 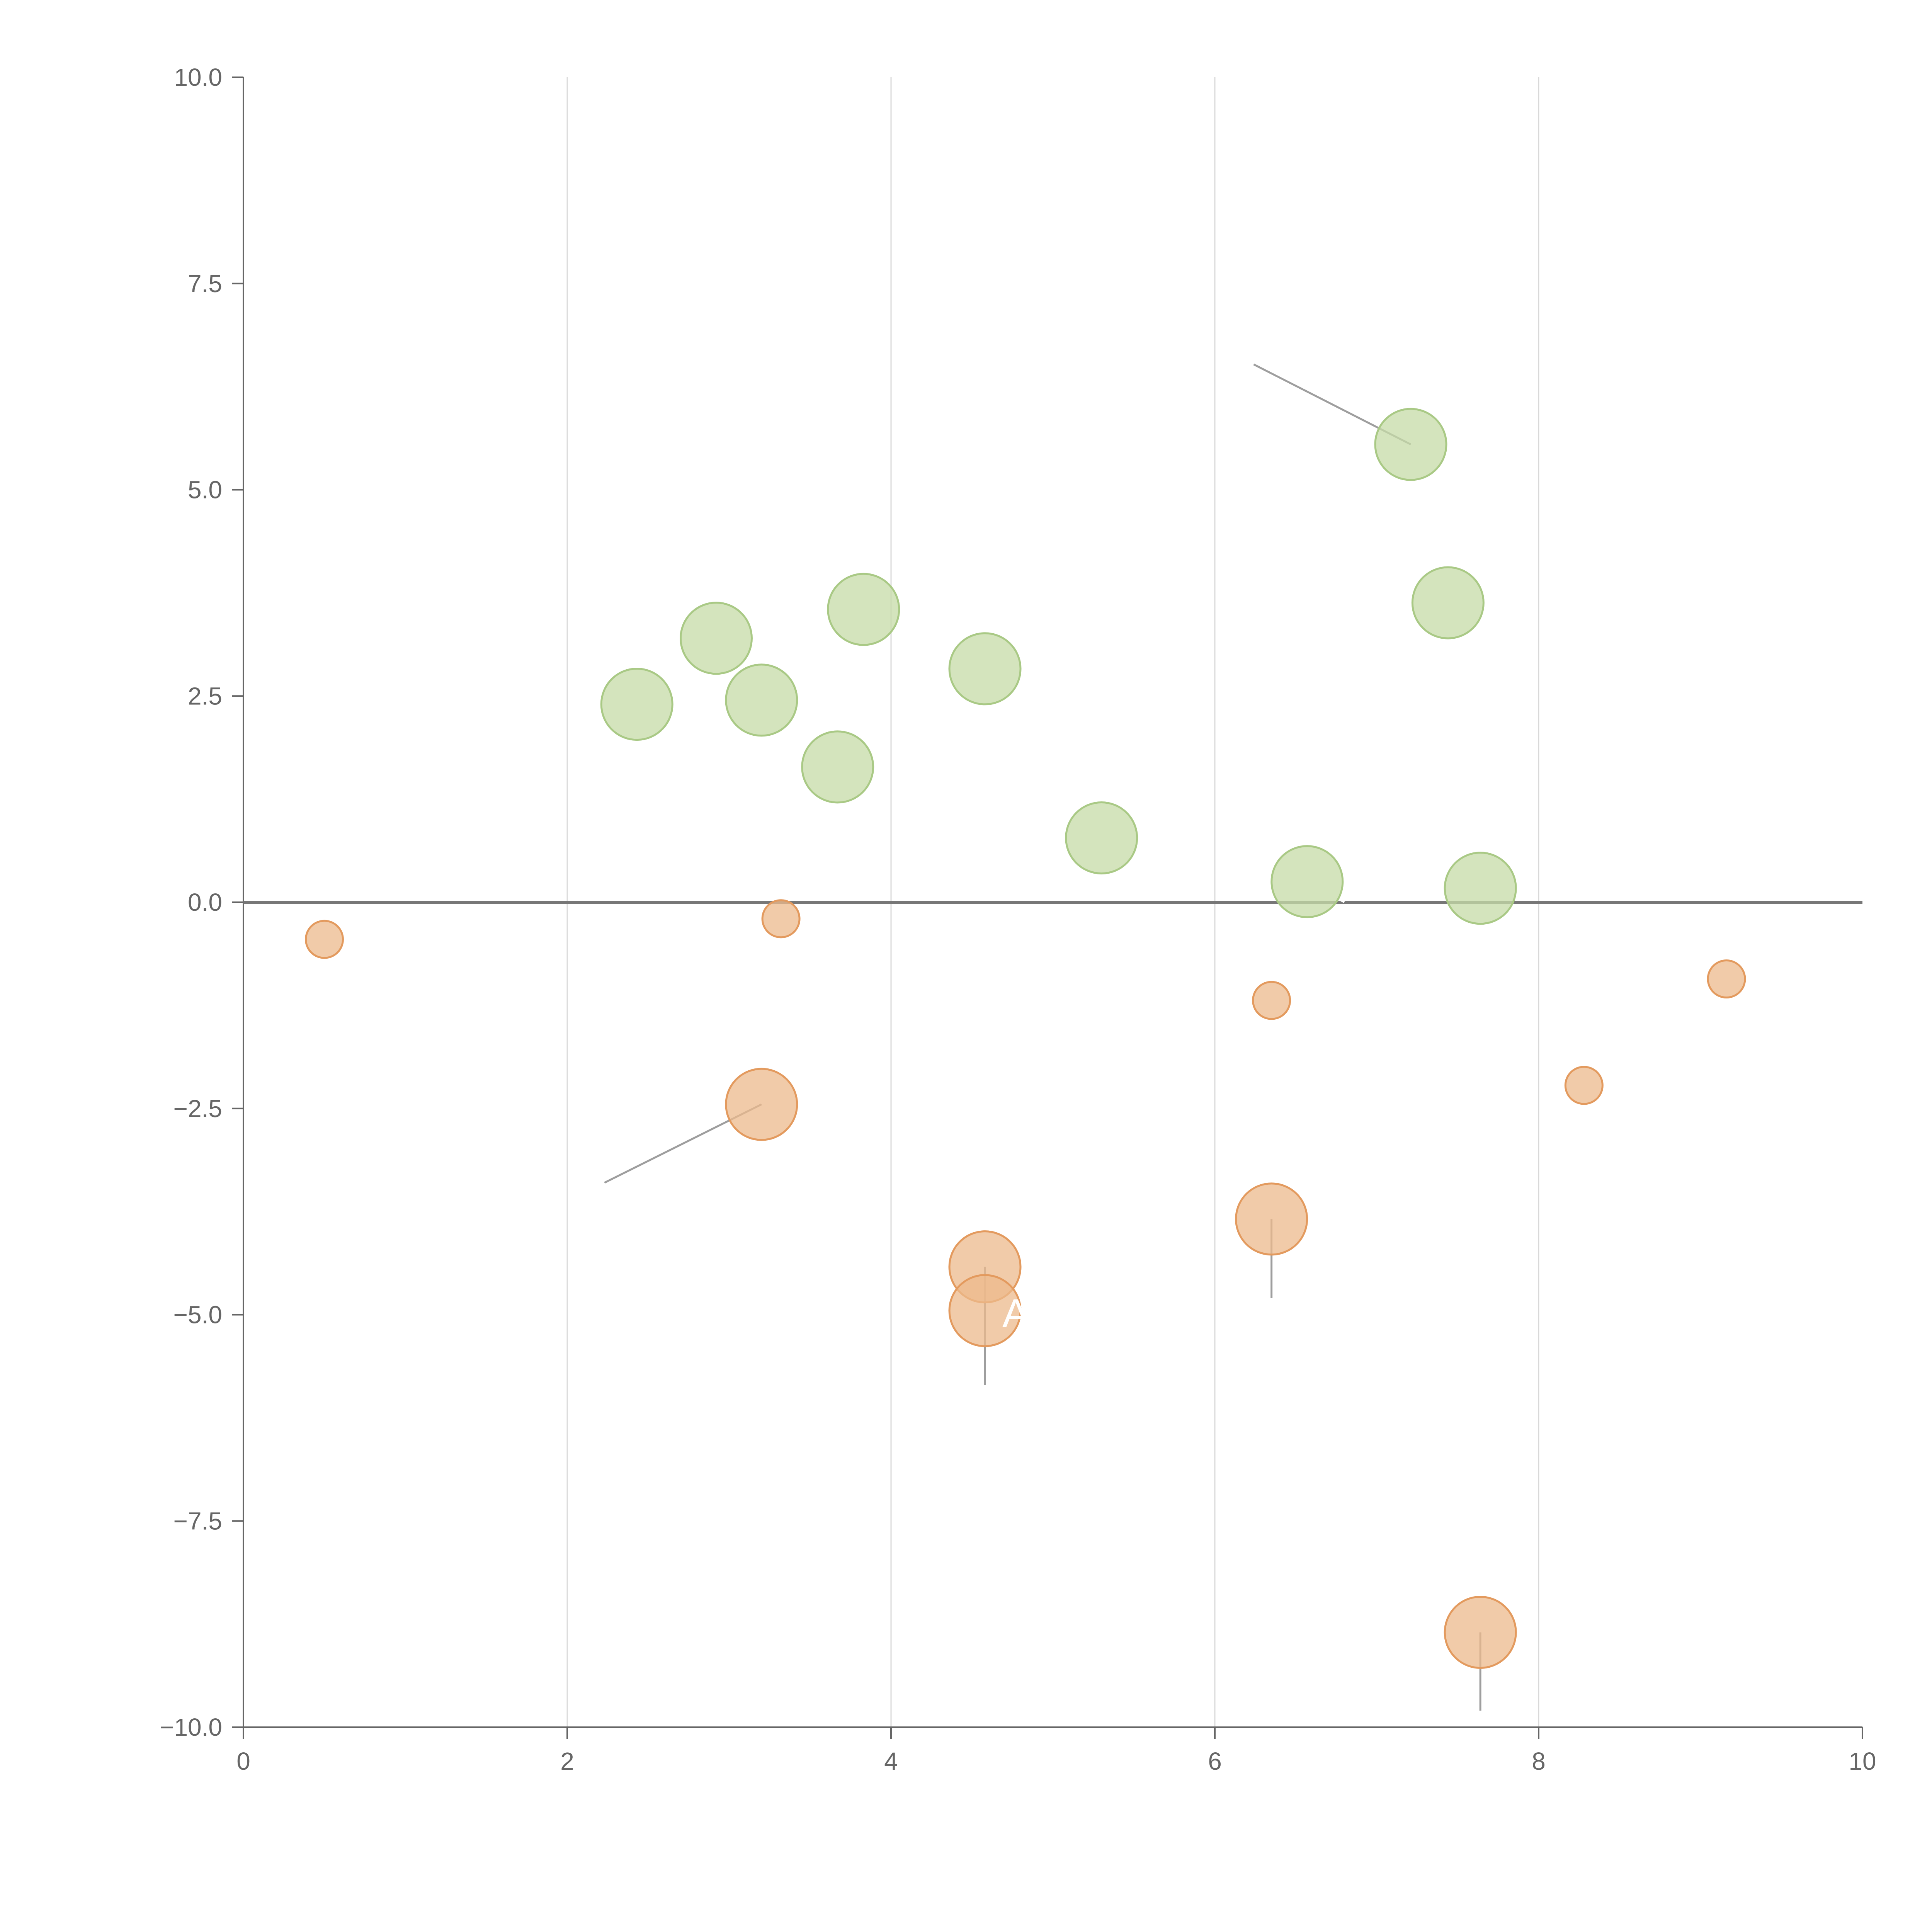 I want to click on y-tick-label: 10.0, so click(x=198, y=77).